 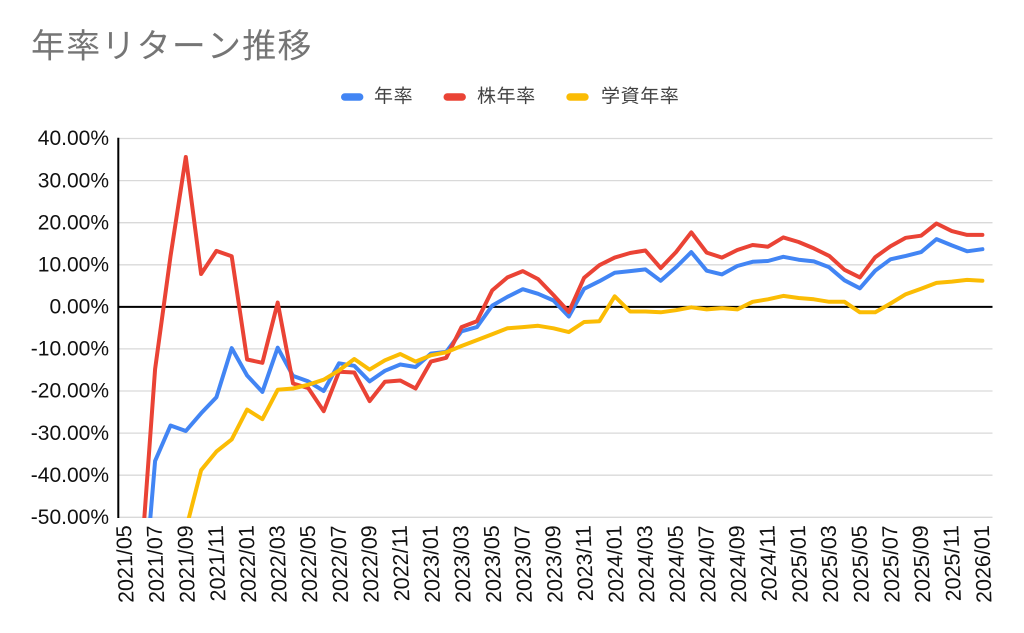 What do you see at coordinates (615, 564) in the screenshot?
I see `svg-text: 2024/01` at bounding box center [615, 564].